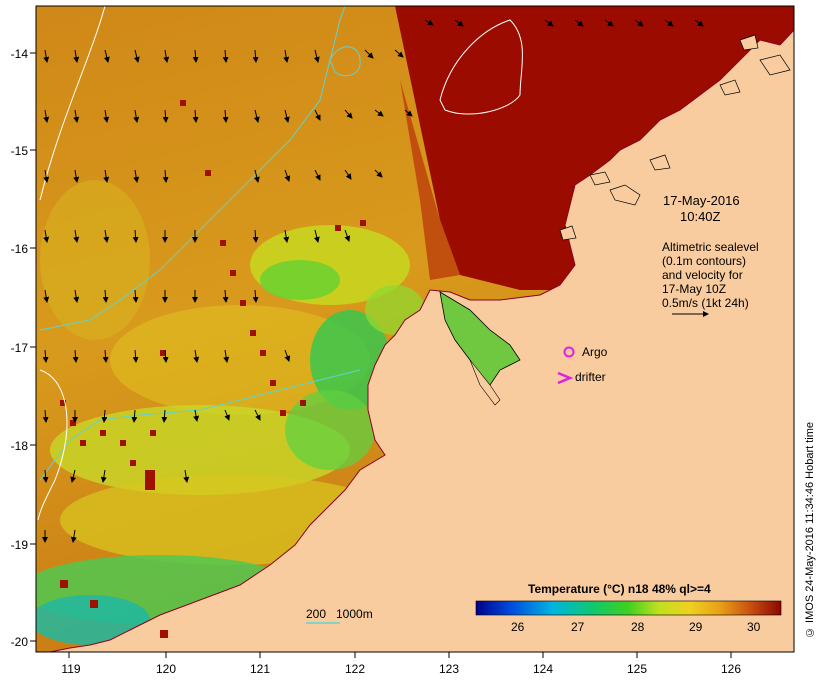 This screenshot has height=680, width=820. Describe the element at coordinates (705, 303) in the screenshot. I see `scale-vector-label: 0.5m/s (1kt 24h)` at that location.